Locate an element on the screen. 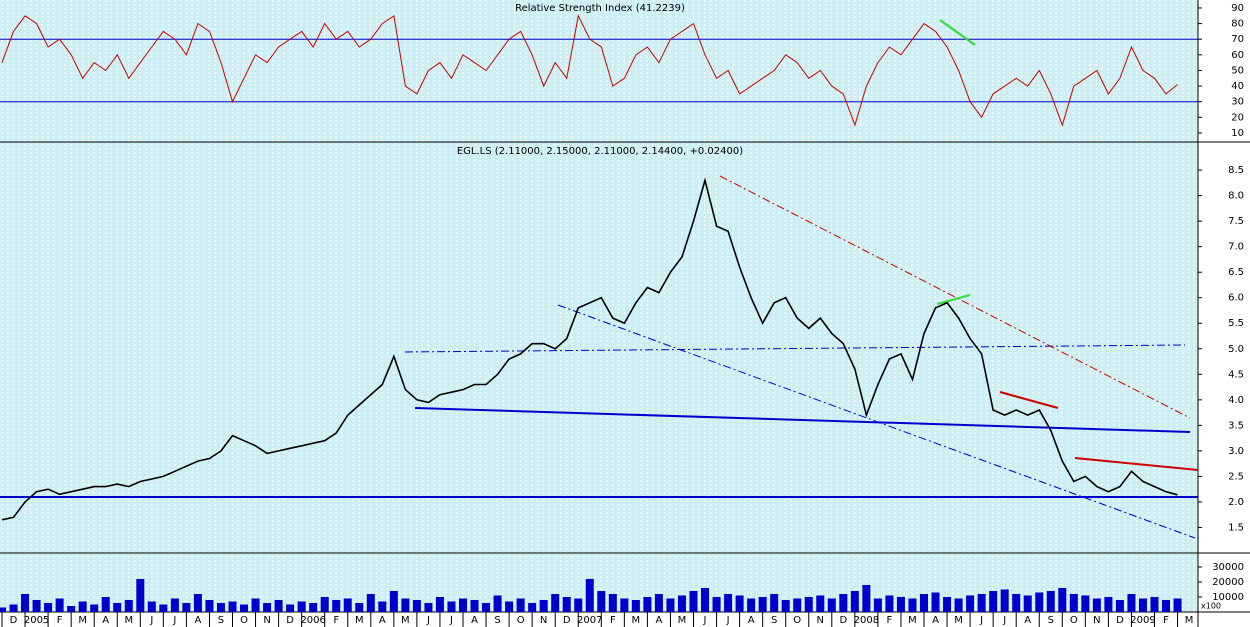 Image resolution: width=1250 pixels, height=627 pixels. y-tick-label: 10000 is located at coordinates (1228, 597).